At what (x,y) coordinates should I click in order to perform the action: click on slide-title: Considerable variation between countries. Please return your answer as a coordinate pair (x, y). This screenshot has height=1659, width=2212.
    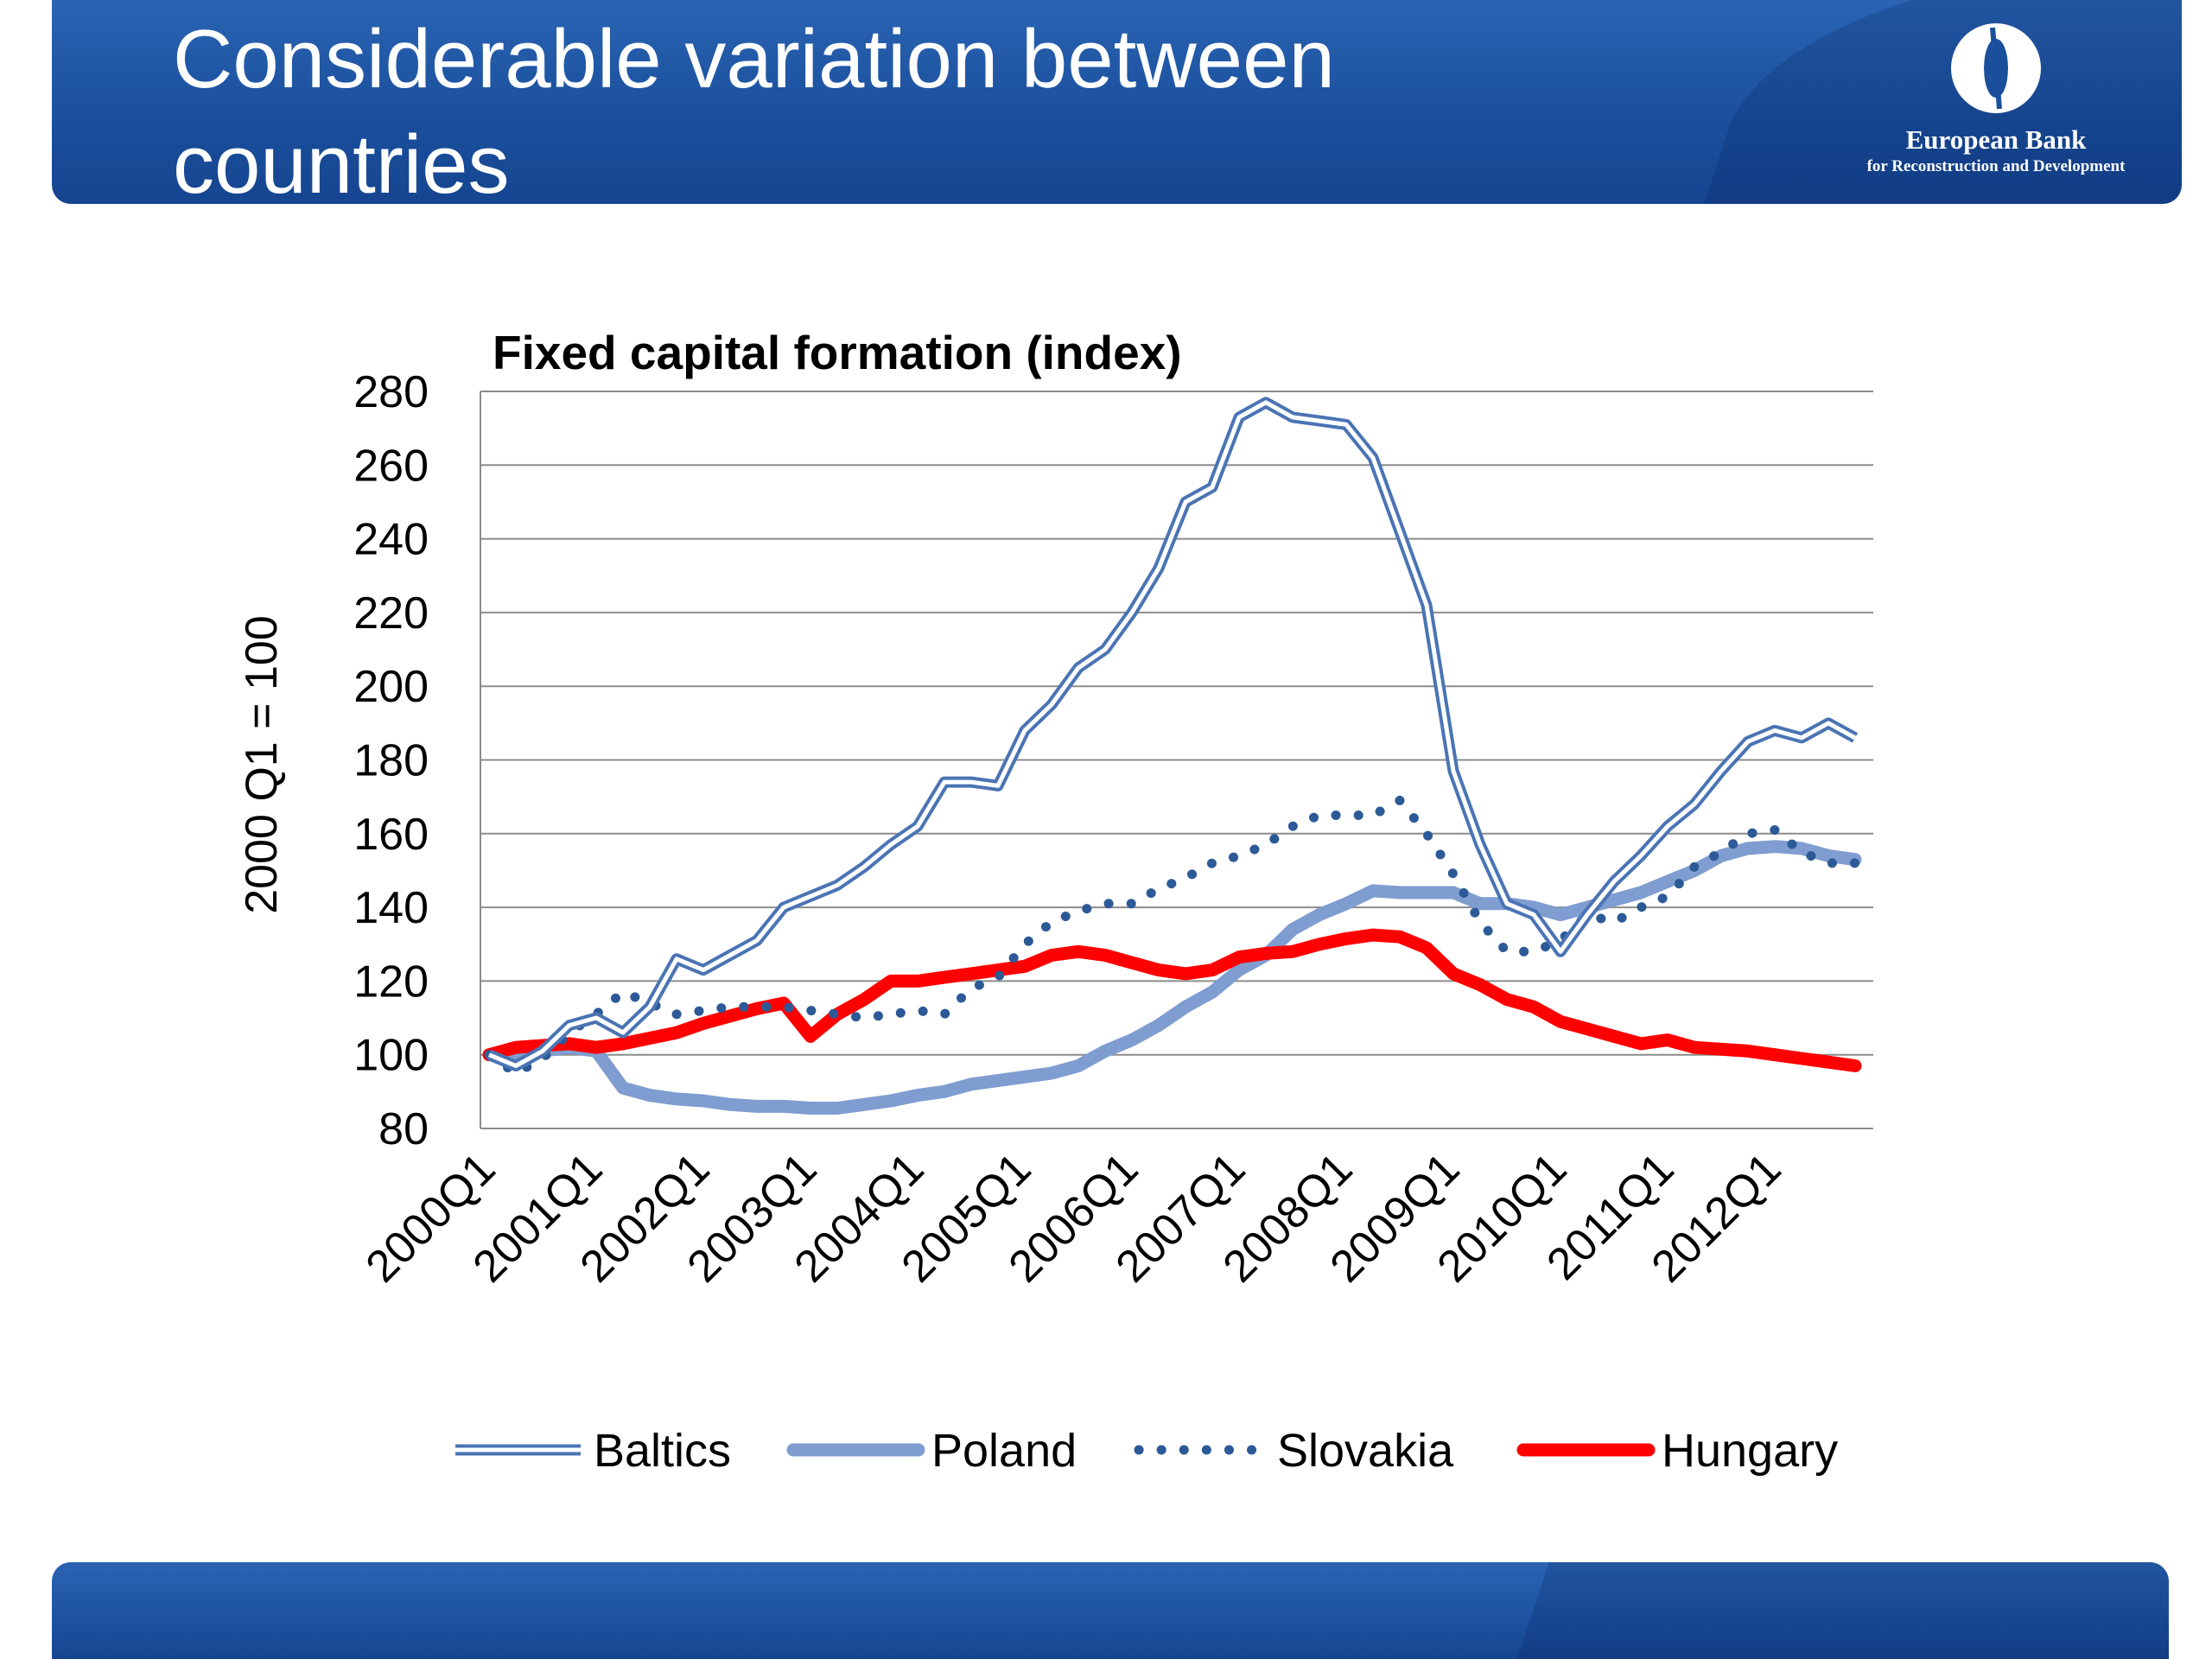
    Looking at the image, I should click on (754, 108).